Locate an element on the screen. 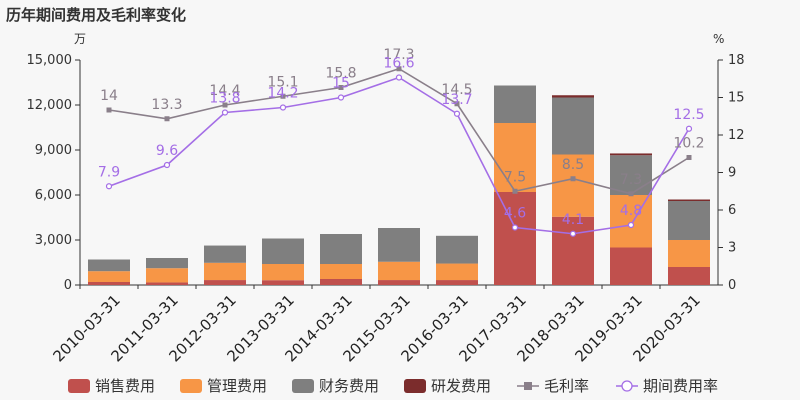 Image resolution: width=800 pixels, height=400 pixels. data-label: 14 is located at coordinates (109, 96).